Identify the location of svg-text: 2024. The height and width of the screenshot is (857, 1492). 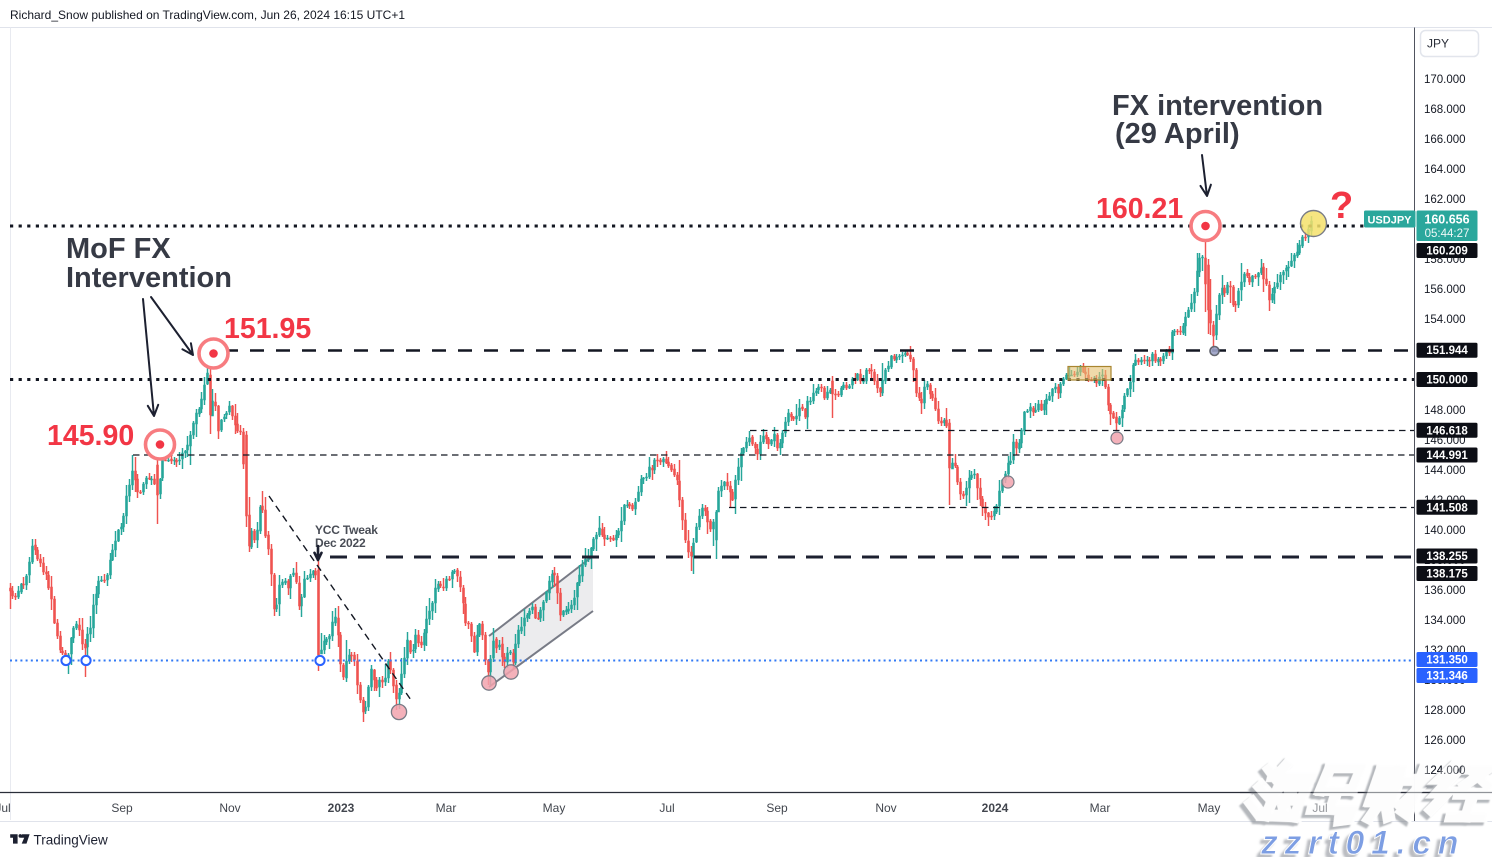
(995, 808).